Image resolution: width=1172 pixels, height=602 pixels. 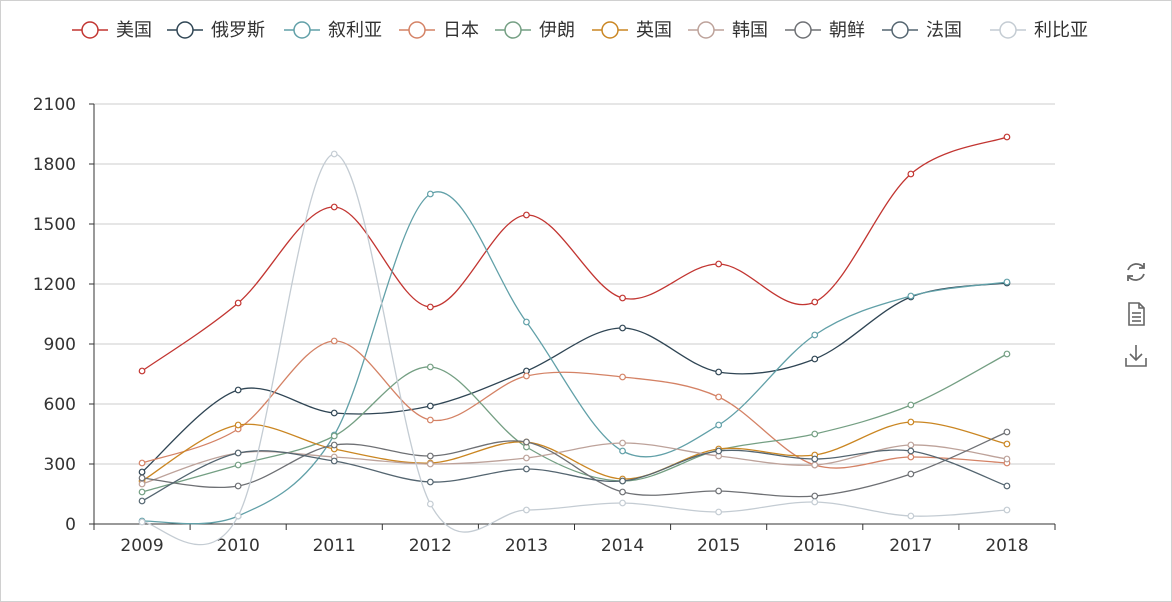 I want to click on legend-label: 韩国, so click(x=750, y=30).